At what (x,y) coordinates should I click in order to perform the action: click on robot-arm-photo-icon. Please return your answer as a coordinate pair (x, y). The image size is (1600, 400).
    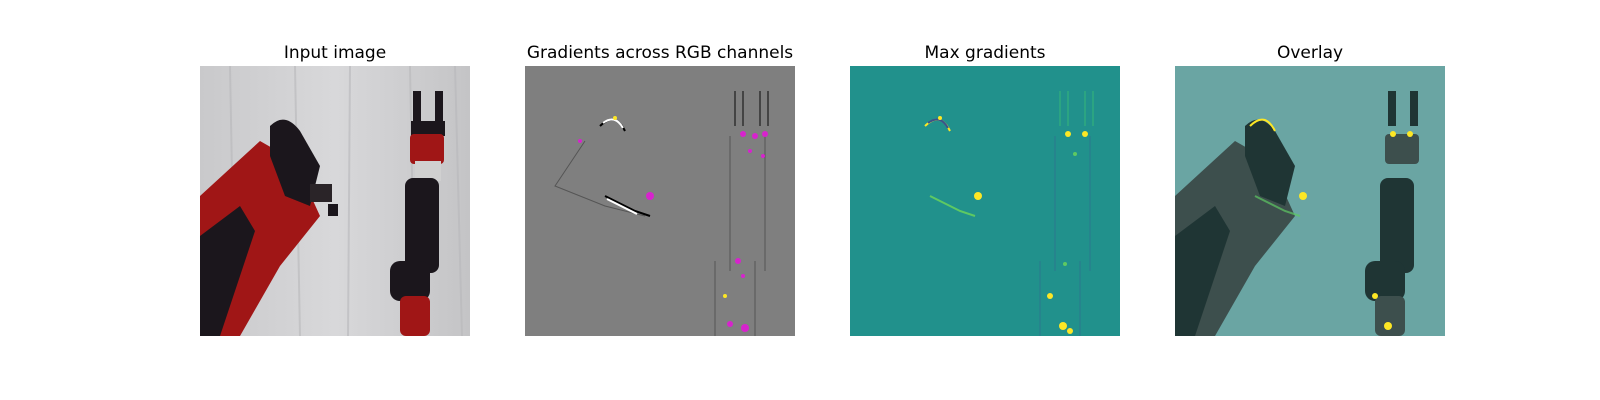
    Looking at the image, I should click on (335, 201).